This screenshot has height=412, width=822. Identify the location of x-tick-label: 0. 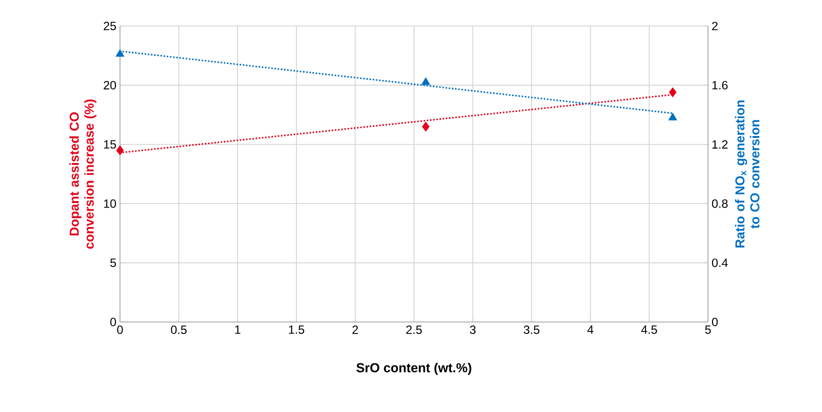
(120, 330).